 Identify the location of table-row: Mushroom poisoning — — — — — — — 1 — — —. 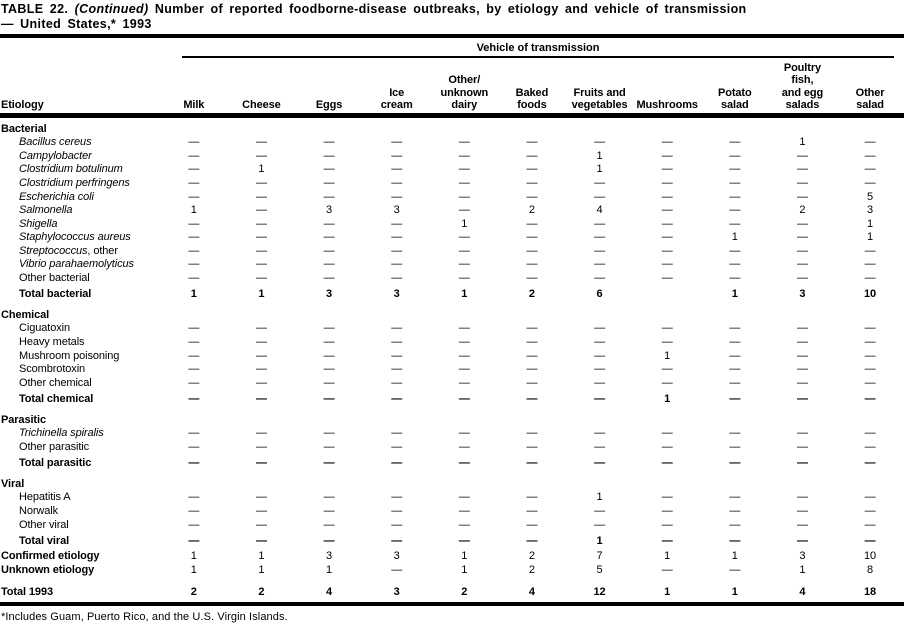
(452, 356).